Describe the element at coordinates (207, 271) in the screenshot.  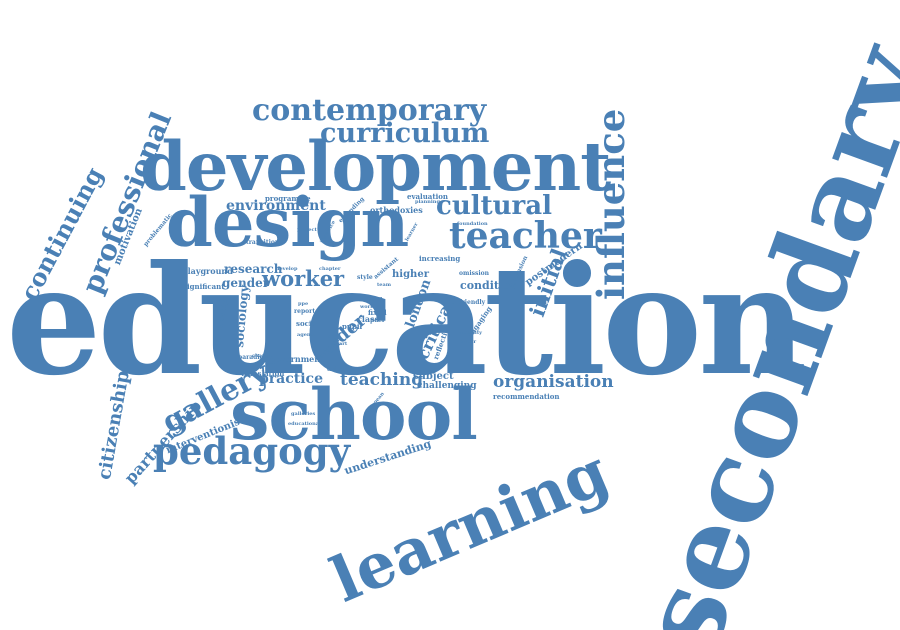
I see `word-playground: playground` at that location.